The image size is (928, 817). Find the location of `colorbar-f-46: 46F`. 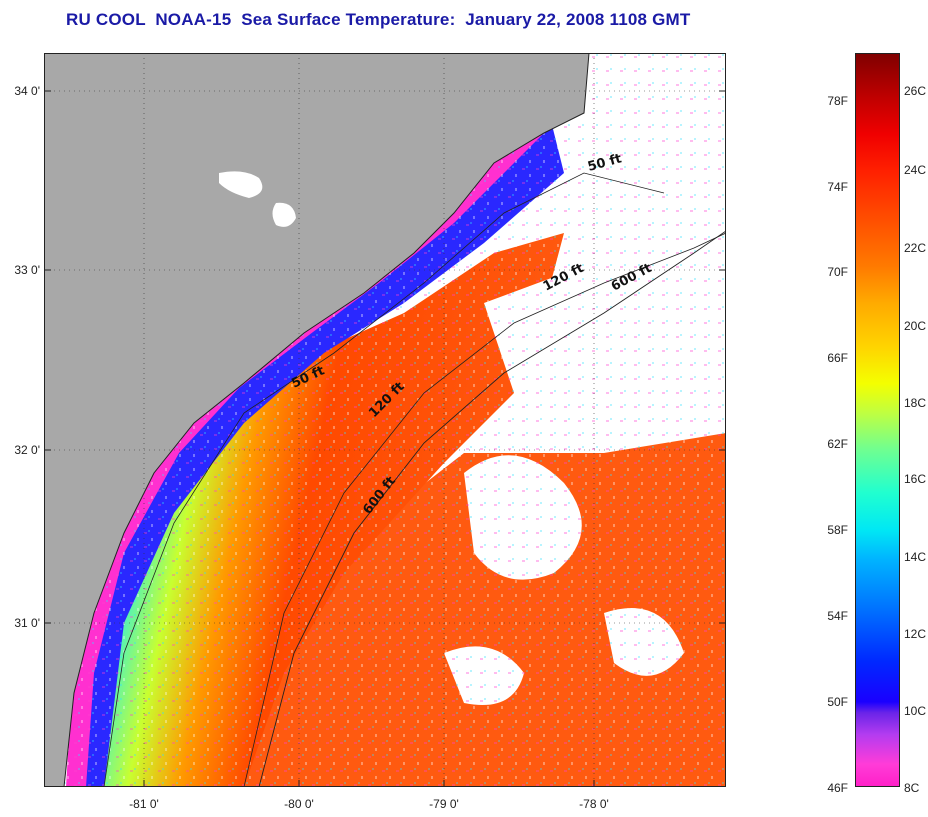

colorbar-f-46: 46F is located at coordinates (837, 788).